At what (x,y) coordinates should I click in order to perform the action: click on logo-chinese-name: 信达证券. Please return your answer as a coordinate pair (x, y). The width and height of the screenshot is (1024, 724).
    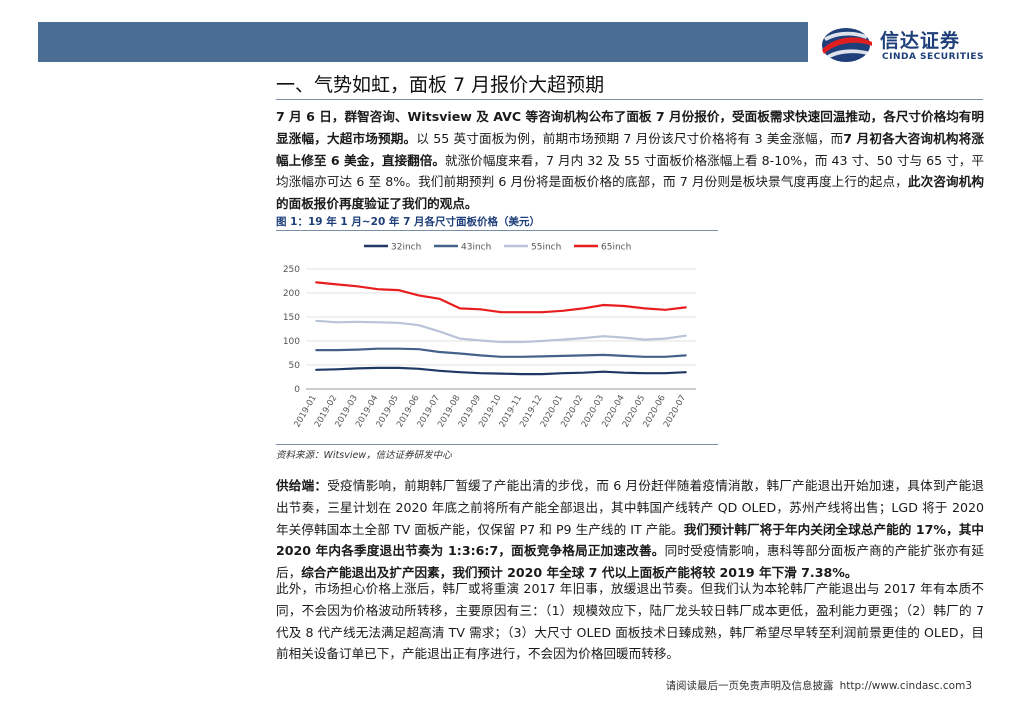
    Looking at the image, I should click on (920, 41).